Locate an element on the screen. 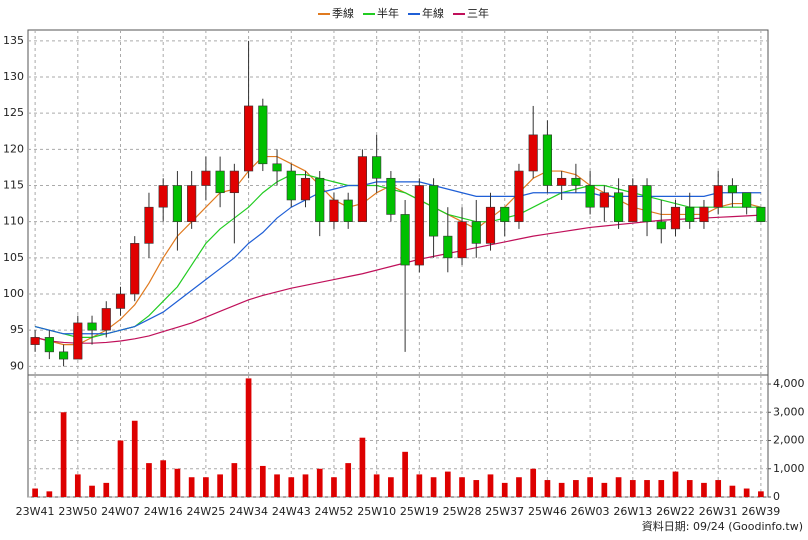  legend-label: 三年 is located at coordinates (478, 13).